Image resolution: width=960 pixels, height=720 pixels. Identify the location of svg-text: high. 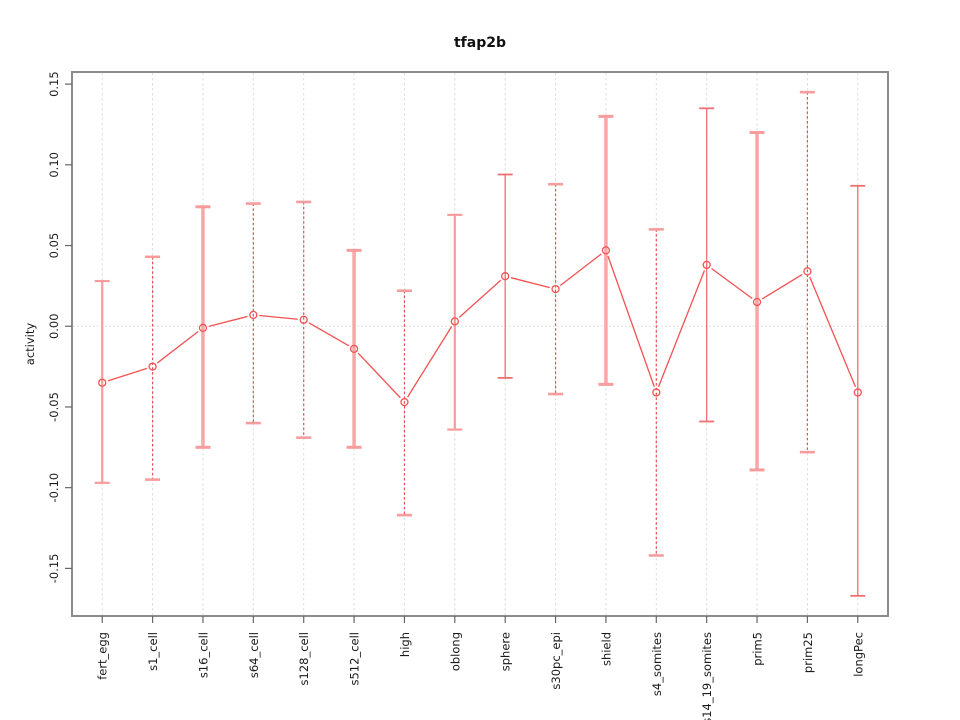
(405, 644).